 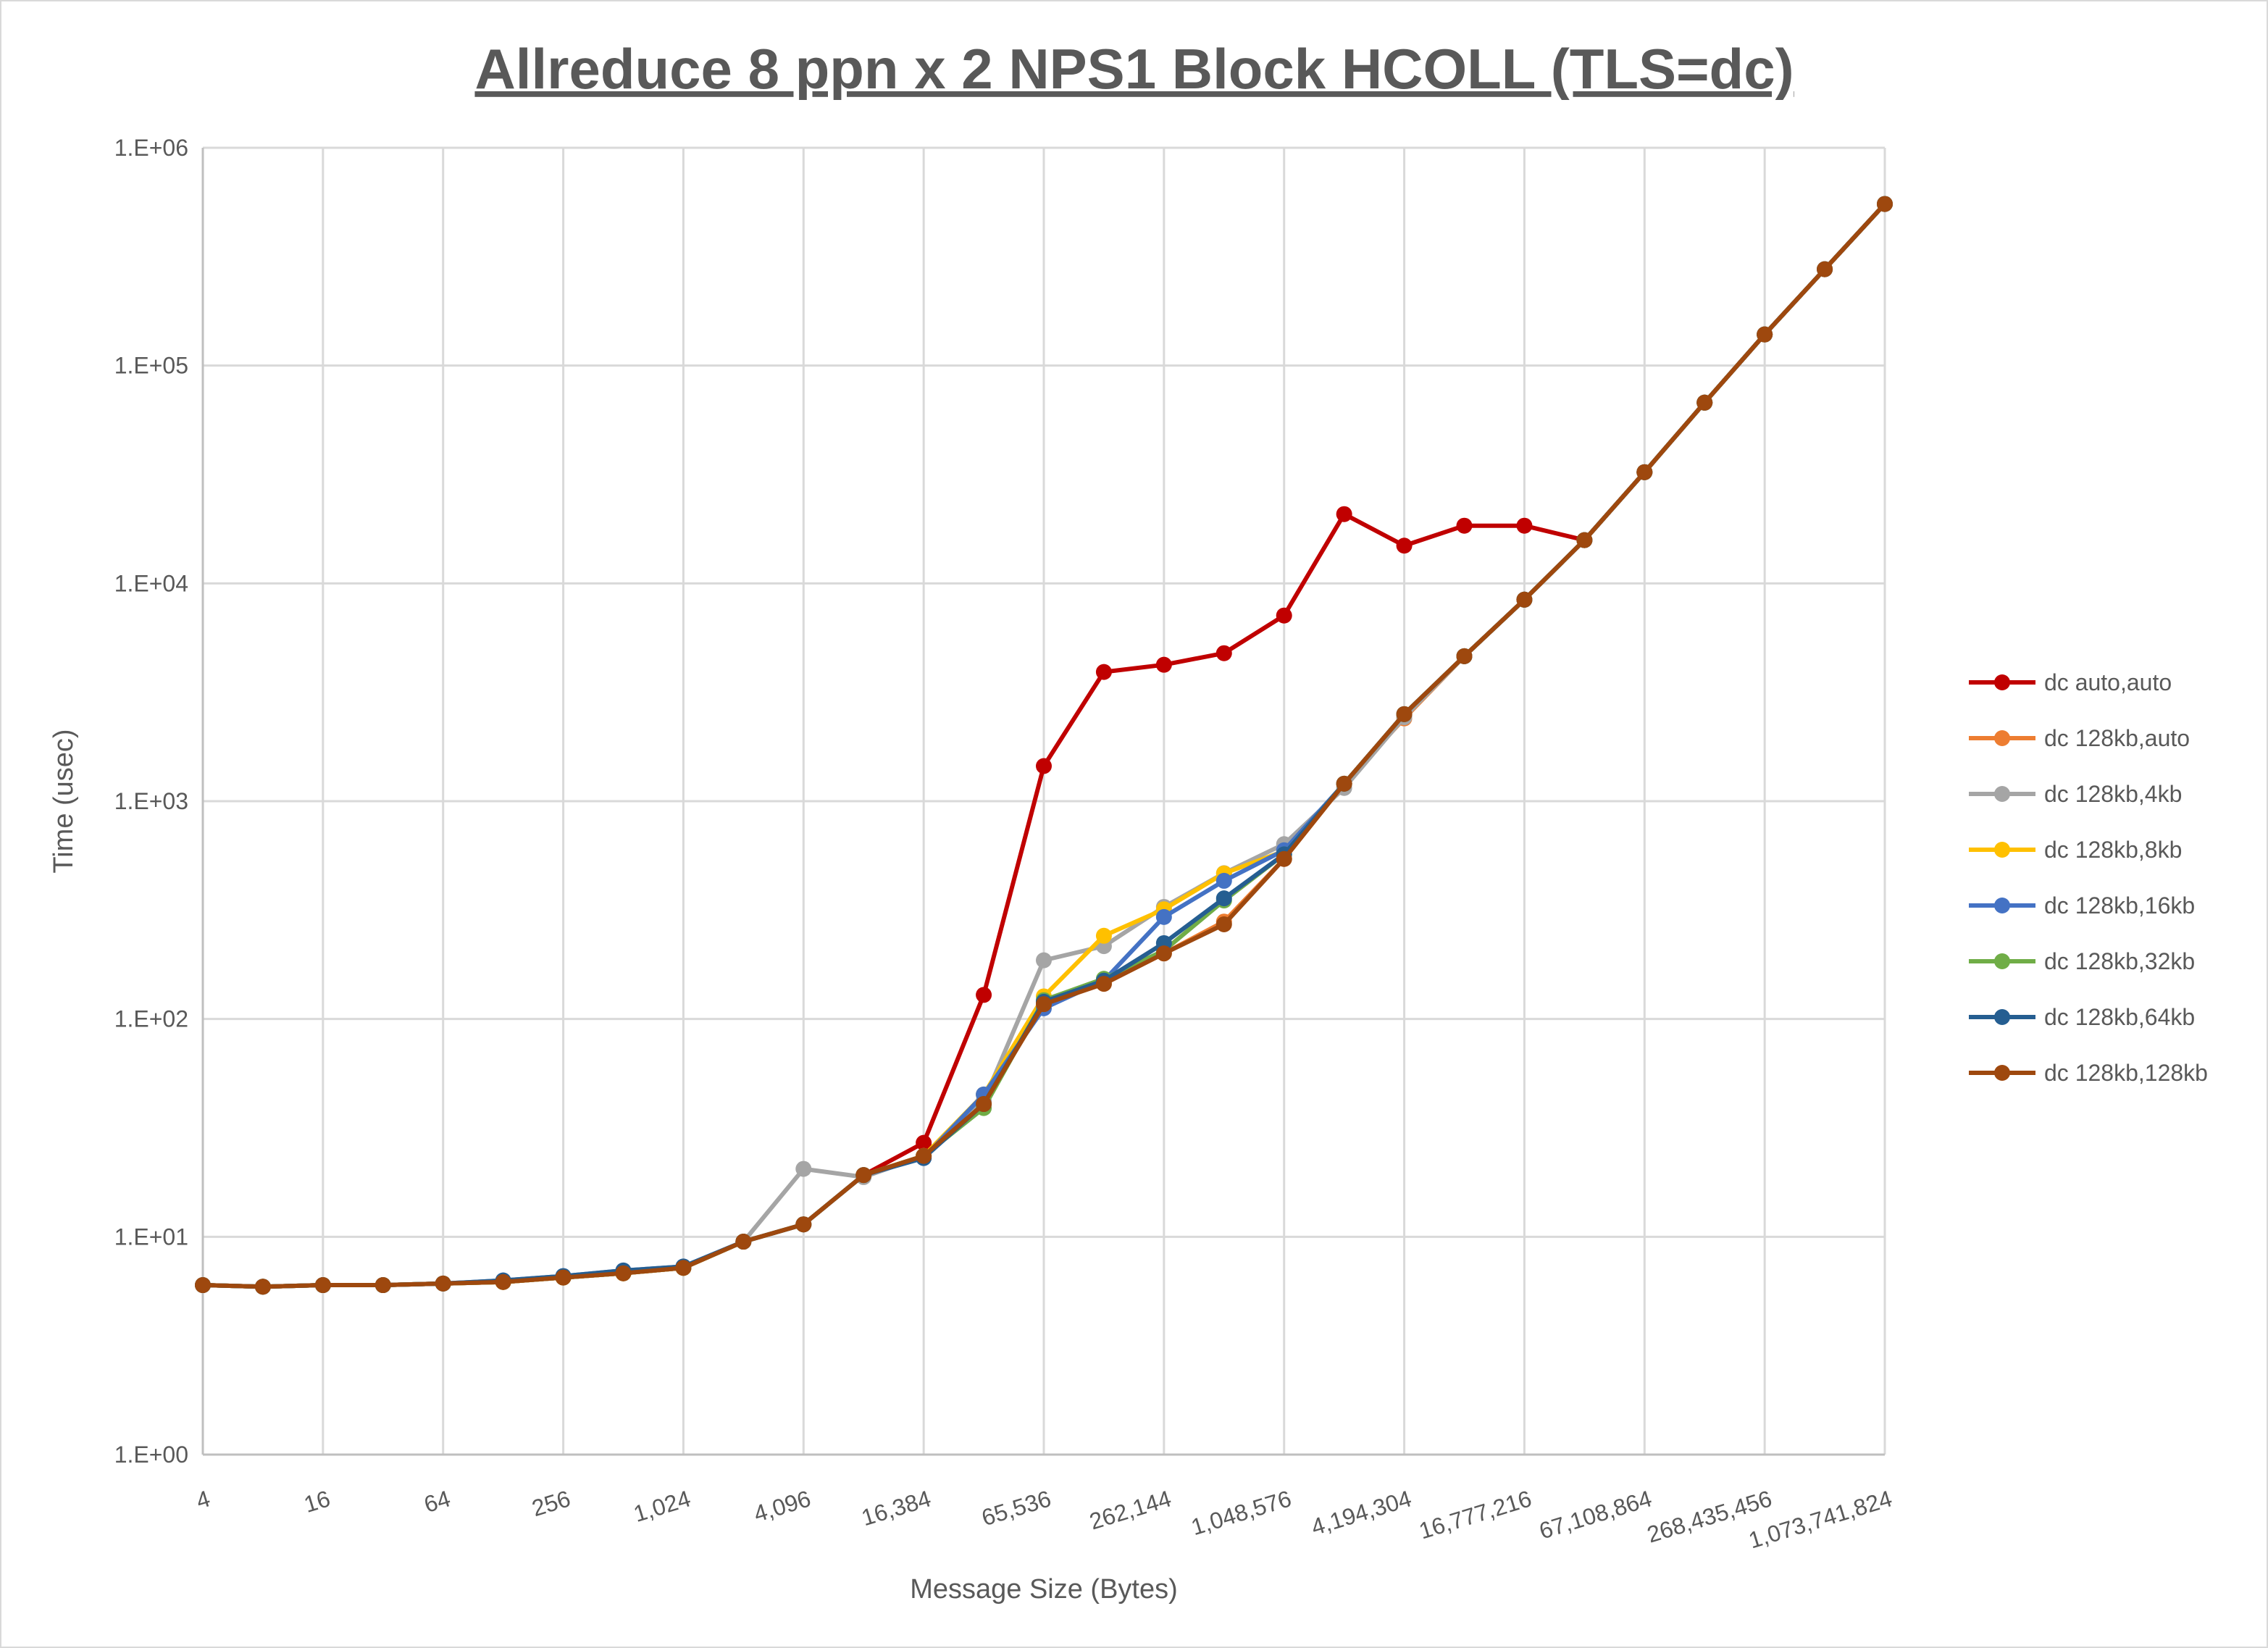 What do you see at coordinates (2108, 682) in the screenshot?
I see `legend-label: dc auto,auto` at bounding box center [2108, 682].